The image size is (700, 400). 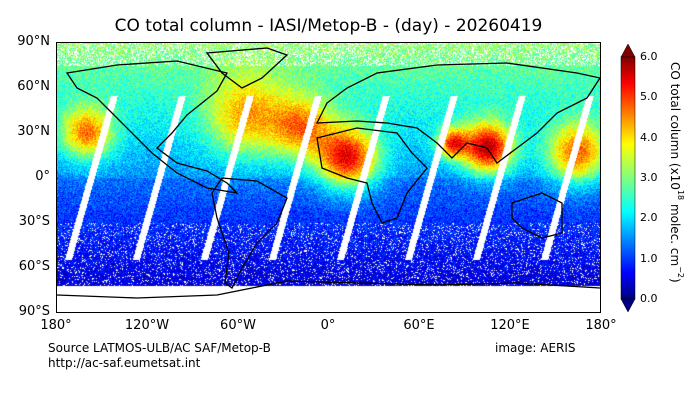 I want to click on image-credit: image: AERIS, so click(x=535, y=348).